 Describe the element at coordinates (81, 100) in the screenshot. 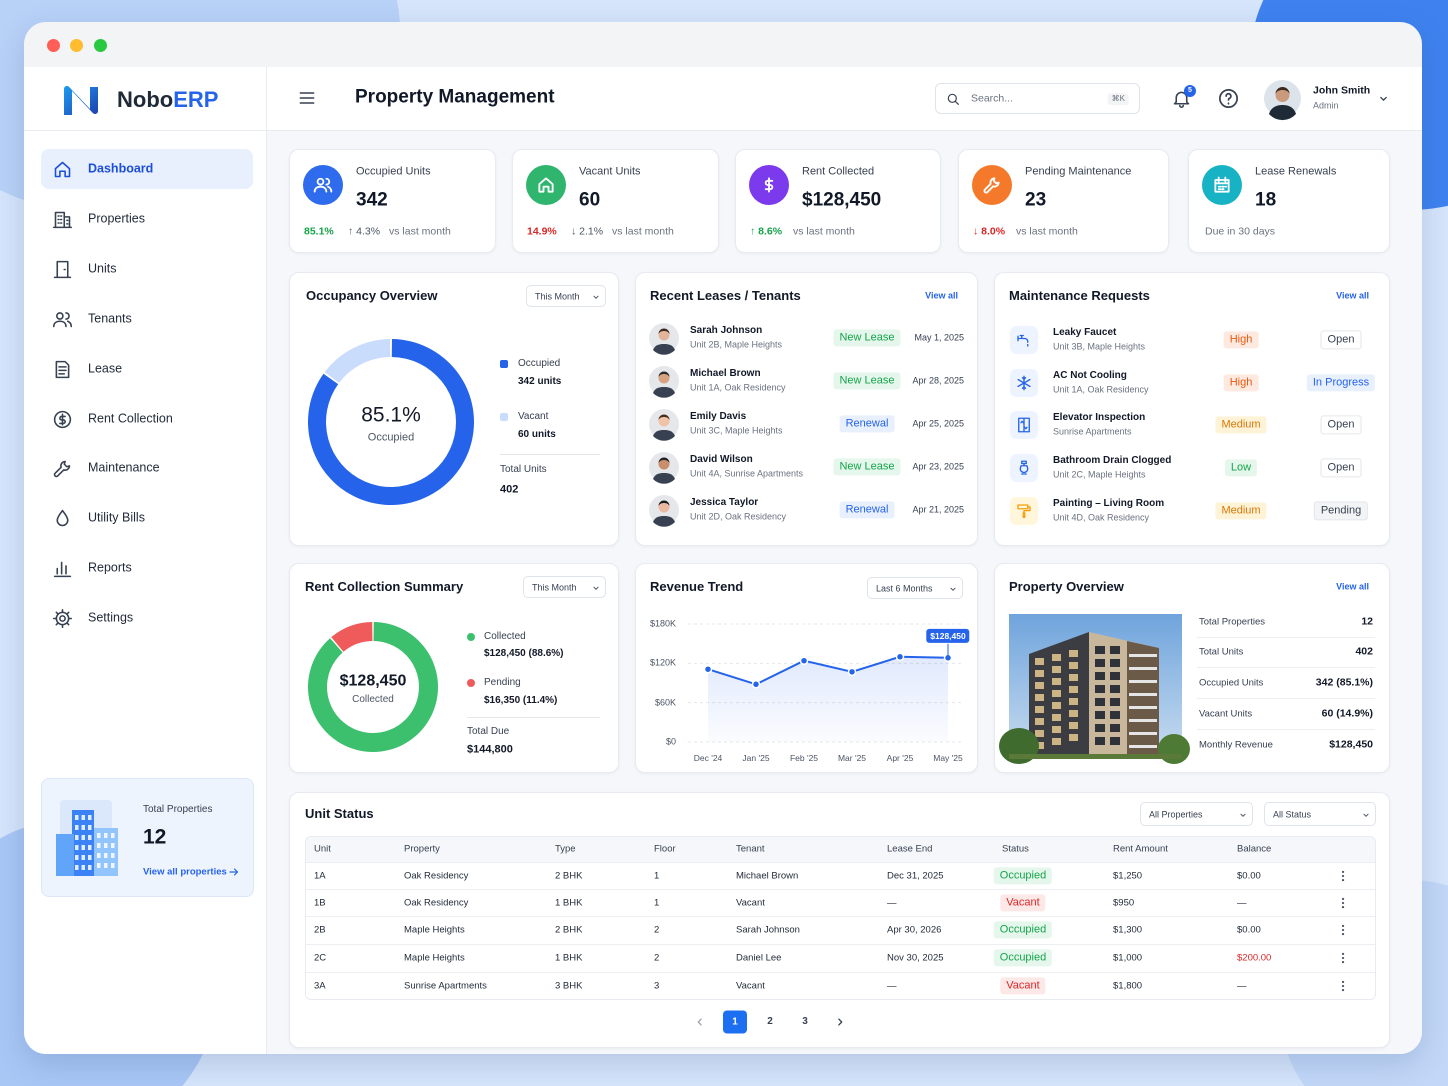

I see `logo-shape` at that location.